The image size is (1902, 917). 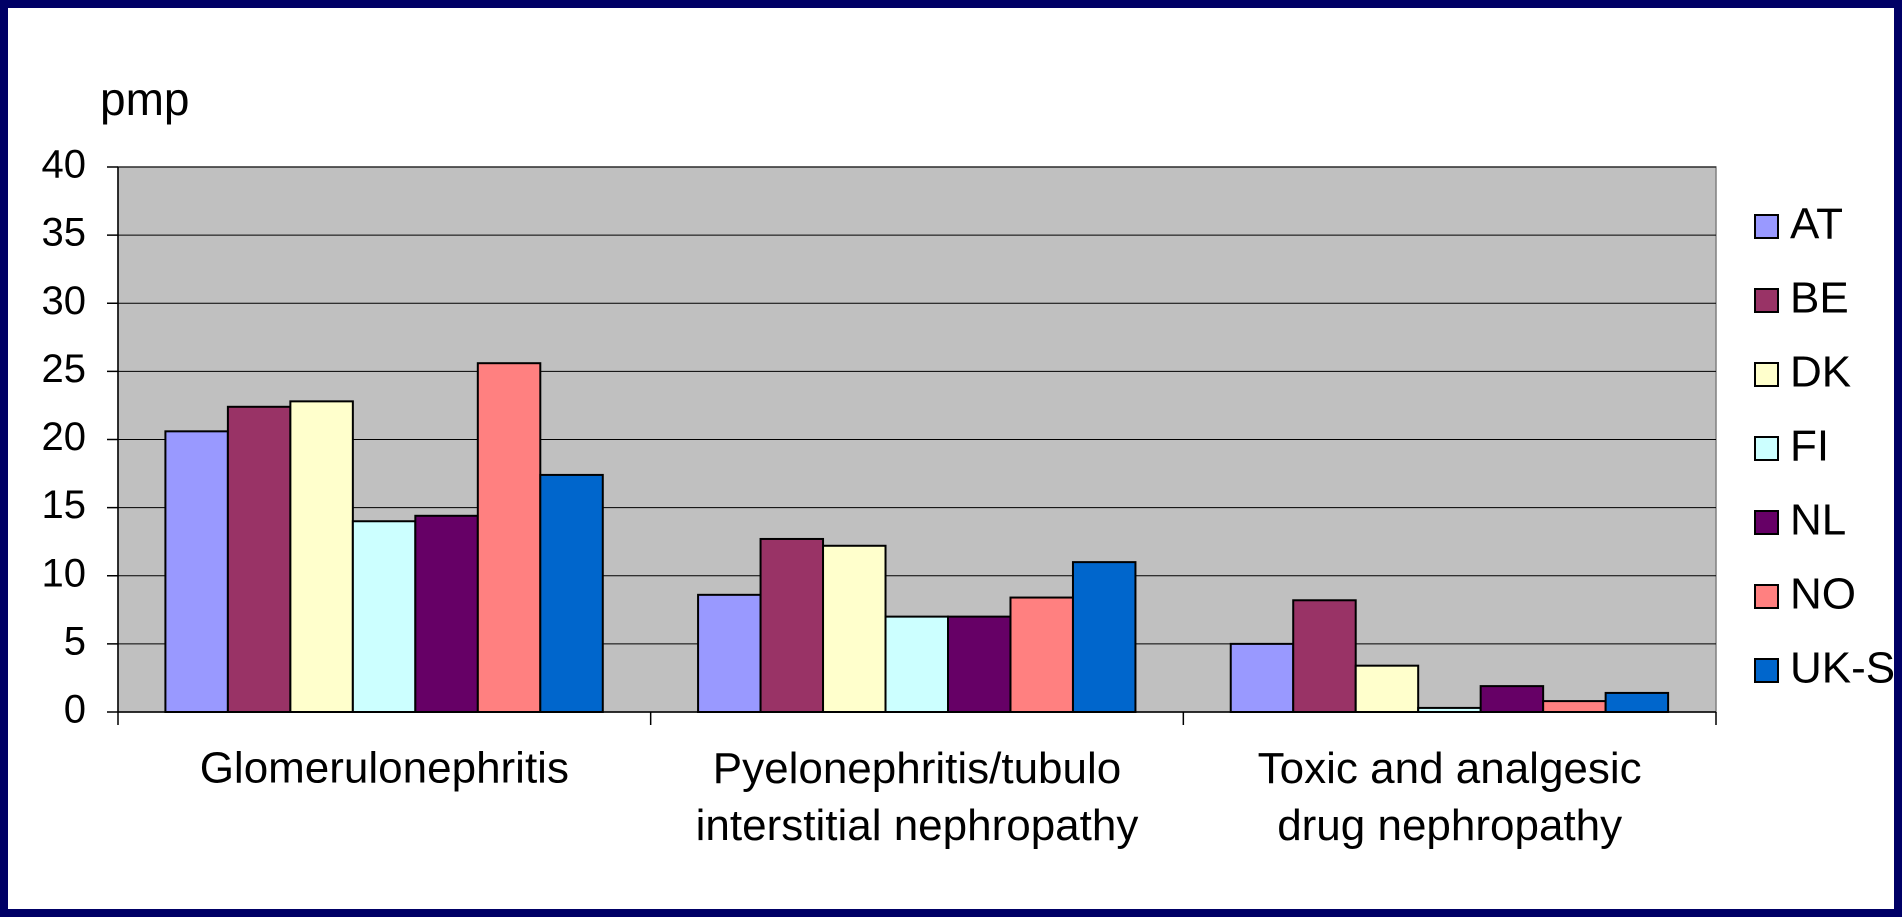 What do you see at coordinates (1818, 520) in the screenshot?
I see `legend-label: NL` at bounding box center [1818, 520].